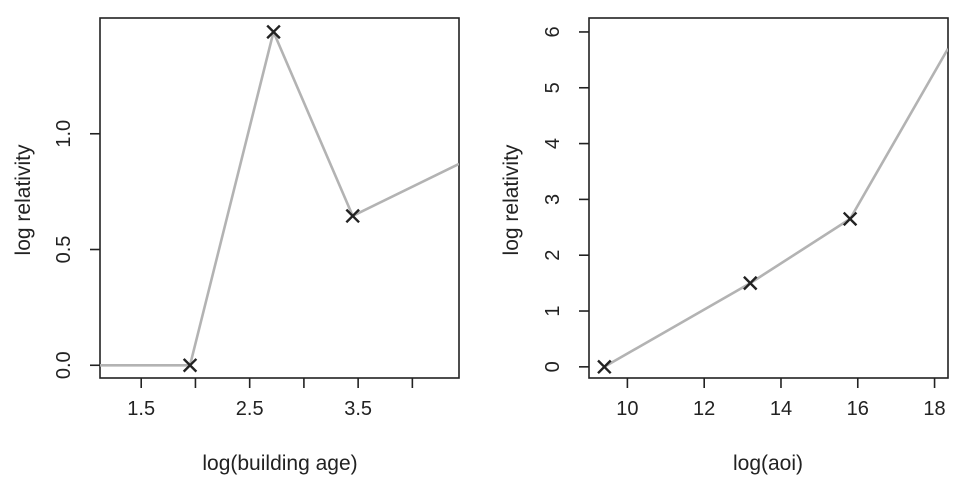 The height and width of the screenshot is (488, 977). Describe the element at coordinates (64, 365) in the screenshot. I see `y-tick-label: 0.0` at that location.